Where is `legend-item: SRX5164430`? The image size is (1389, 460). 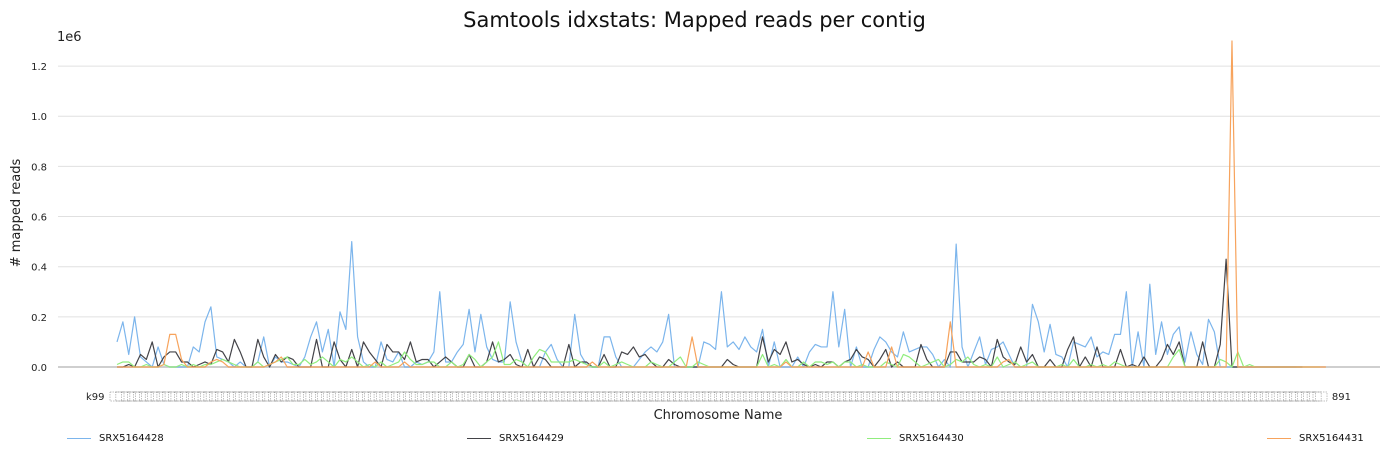 legend-item: SRX5164430 is located at coordinates (915, 438).